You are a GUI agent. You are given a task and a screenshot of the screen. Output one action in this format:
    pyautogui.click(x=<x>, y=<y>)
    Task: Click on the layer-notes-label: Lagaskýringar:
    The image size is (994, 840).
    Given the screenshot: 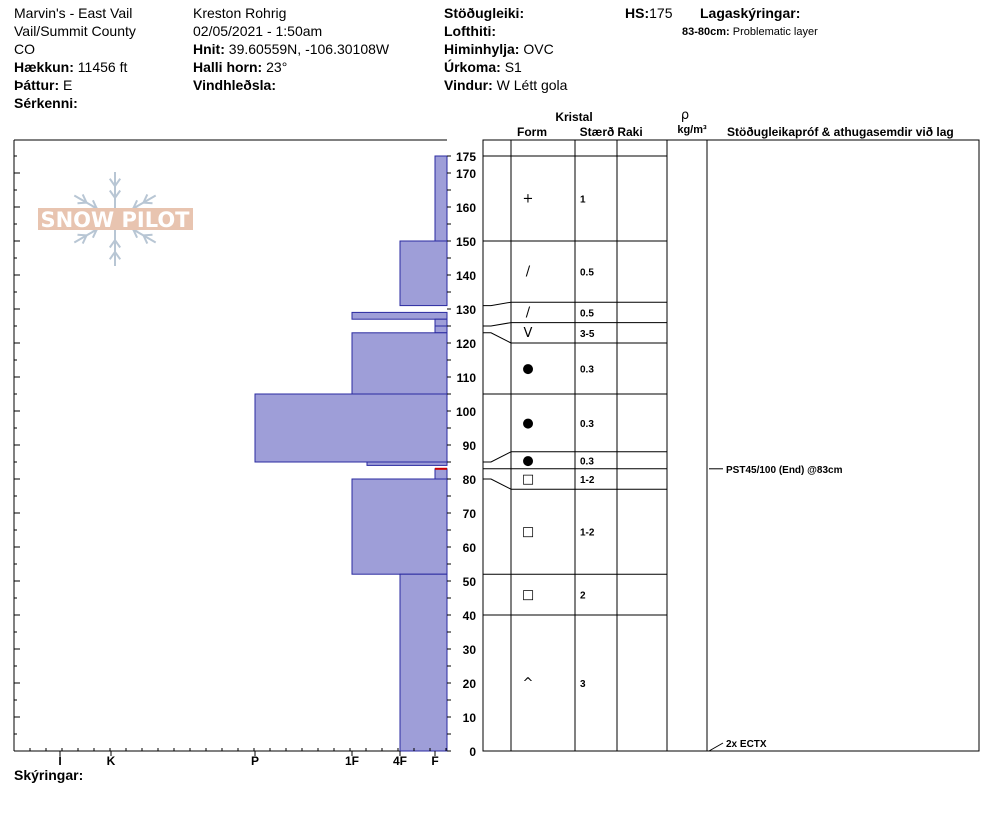 What is the action you would take?
    pyautogui.click(x=750, y=13)
    